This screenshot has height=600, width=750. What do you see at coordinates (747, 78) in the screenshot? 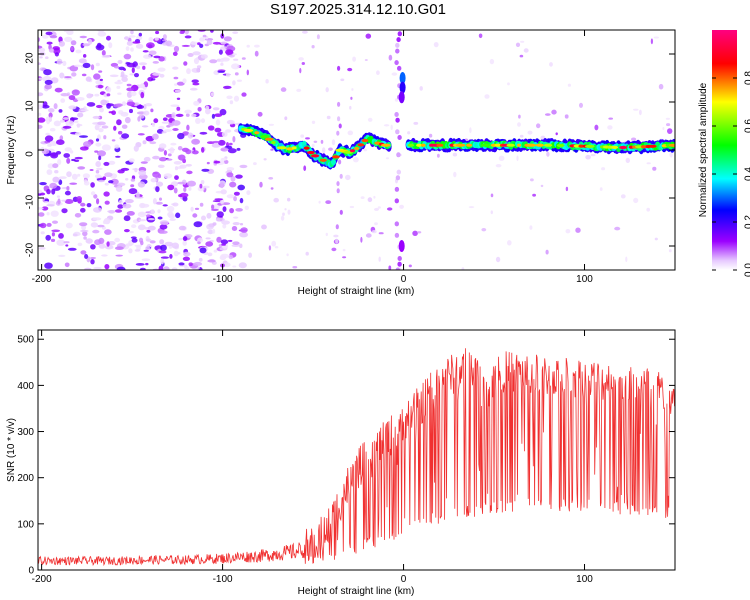
I see `colorbar-tick-label: 0.8` at bounding box center [747, 78].